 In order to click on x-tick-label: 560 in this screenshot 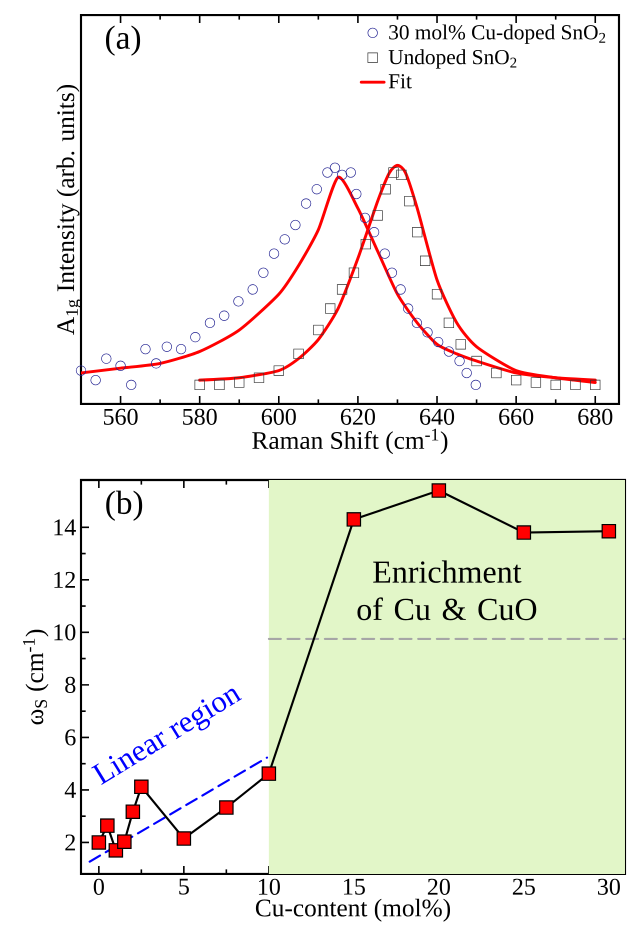, I will do `click(121, 416)`.